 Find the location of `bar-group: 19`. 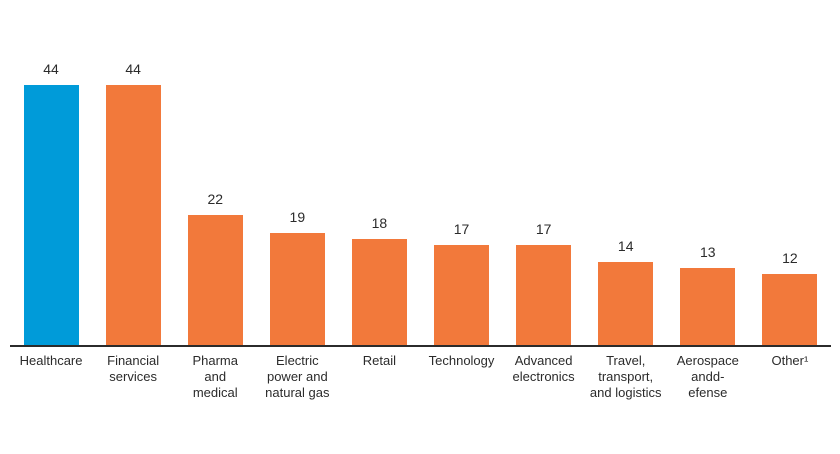

bar-group: 19 is located at coordinates (297, 277).